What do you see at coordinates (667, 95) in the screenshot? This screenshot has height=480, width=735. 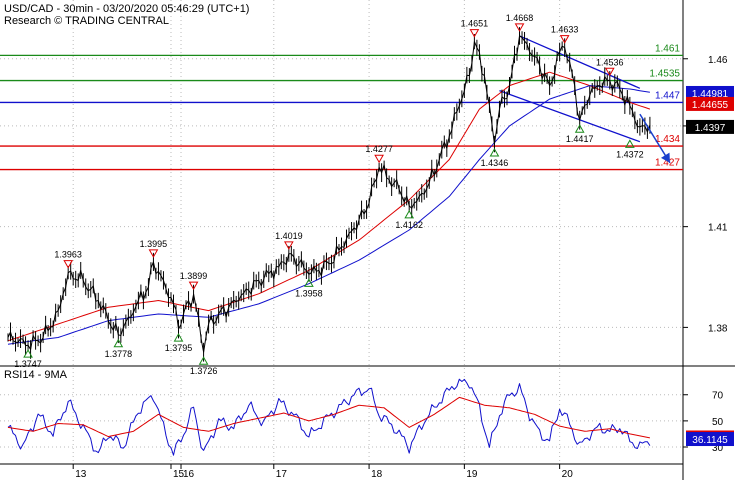 I see `level-label: 1.447` at bounding box center [667, 95].